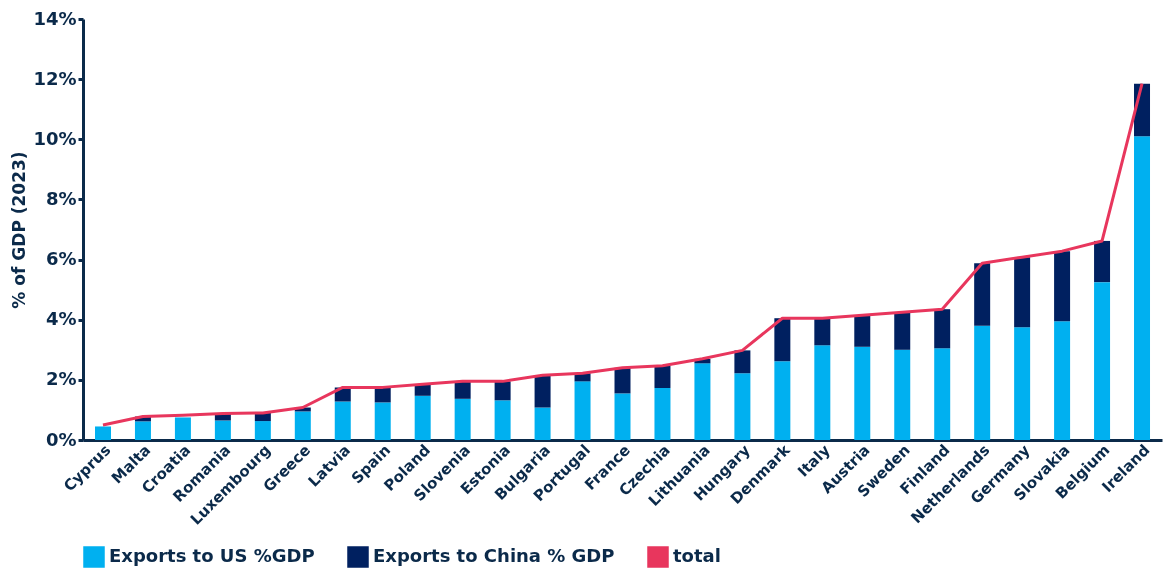 The width and height of the screenshot is (1172, 575). What do you see at coordinates (61, 198) in the screenshot?
I see `y-tick-label: 8%` at bounding box center [61, 198].